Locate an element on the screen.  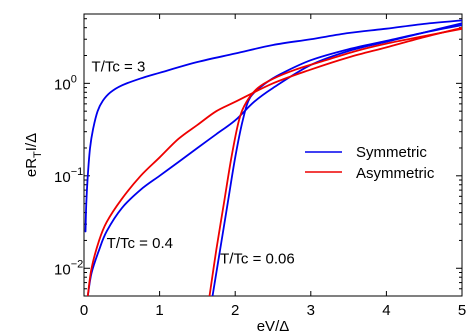
y-tick-label: 10⁻² is located at coordinates (68, 268).